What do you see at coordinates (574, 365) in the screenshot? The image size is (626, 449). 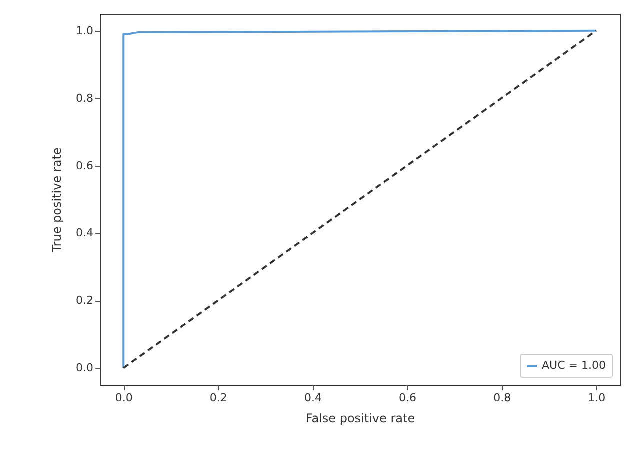 I see `legend-label: AUC = 1.00` at bounding box center [574, 365].